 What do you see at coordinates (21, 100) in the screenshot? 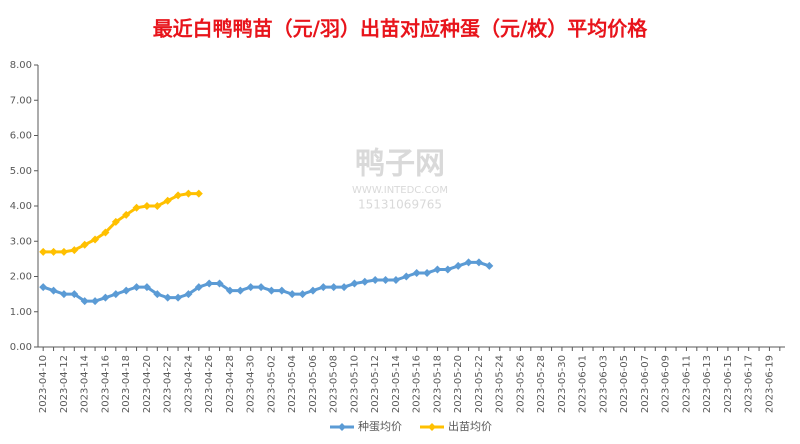
I see `y-tick-label: 7.00` at bounding box center [21, 100].